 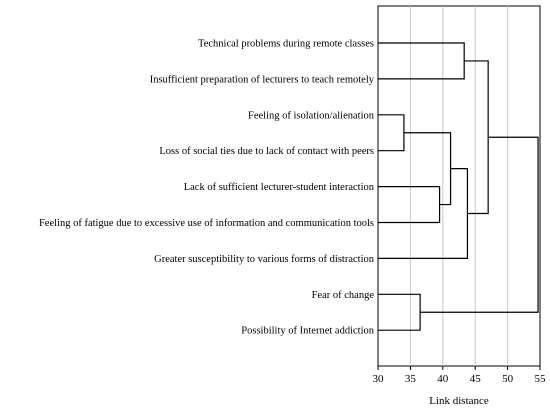 I want to click on tick-label-3: 45, so click(x=476, y=379).